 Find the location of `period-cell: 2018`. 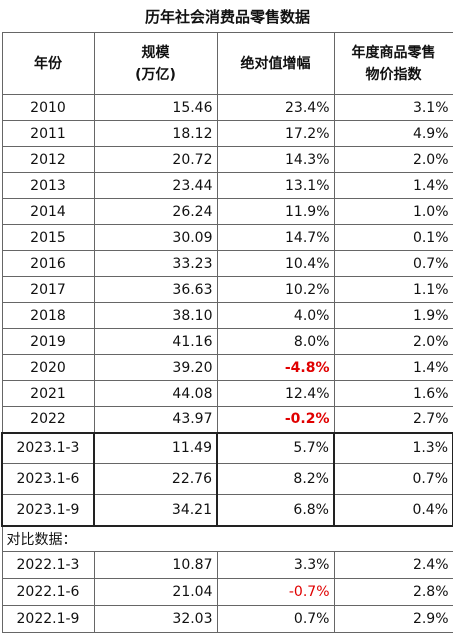

period-cell: 2018 is located at coordinates (48, 315).